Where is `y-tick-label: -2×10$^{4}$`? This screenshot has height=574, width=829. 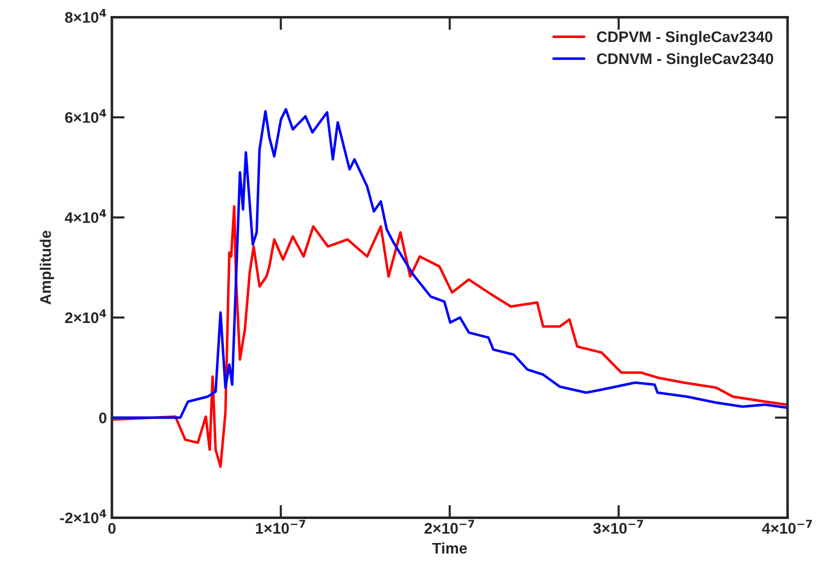 y-tick-label: -2×10$^{4}$ is located at coordinates (83, 517).